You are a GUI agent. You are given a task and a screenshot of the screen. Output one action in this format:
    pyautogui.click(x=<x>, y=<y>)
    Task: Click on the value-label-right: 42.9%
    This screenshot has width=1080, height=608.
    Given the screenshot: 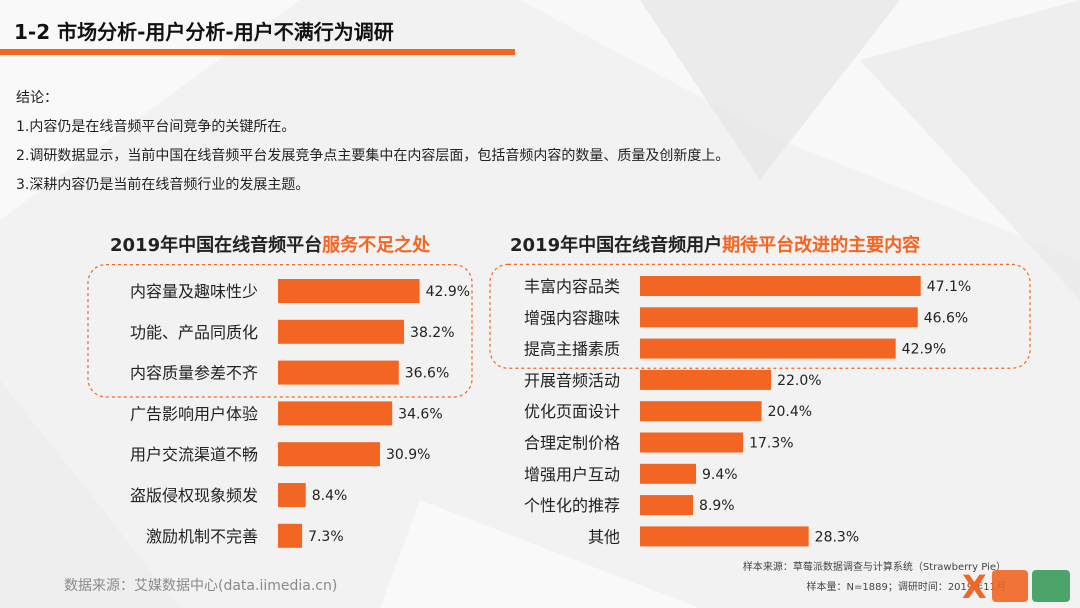 What is the action you would take?
    pyautogui.click(x=924, y=350)
    